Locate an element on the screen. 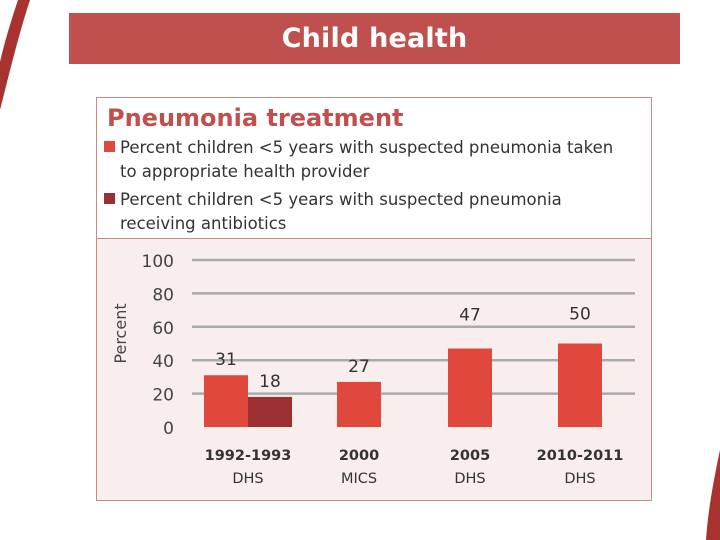  y-tick-label: 0 is located at coordinates (168, 429).